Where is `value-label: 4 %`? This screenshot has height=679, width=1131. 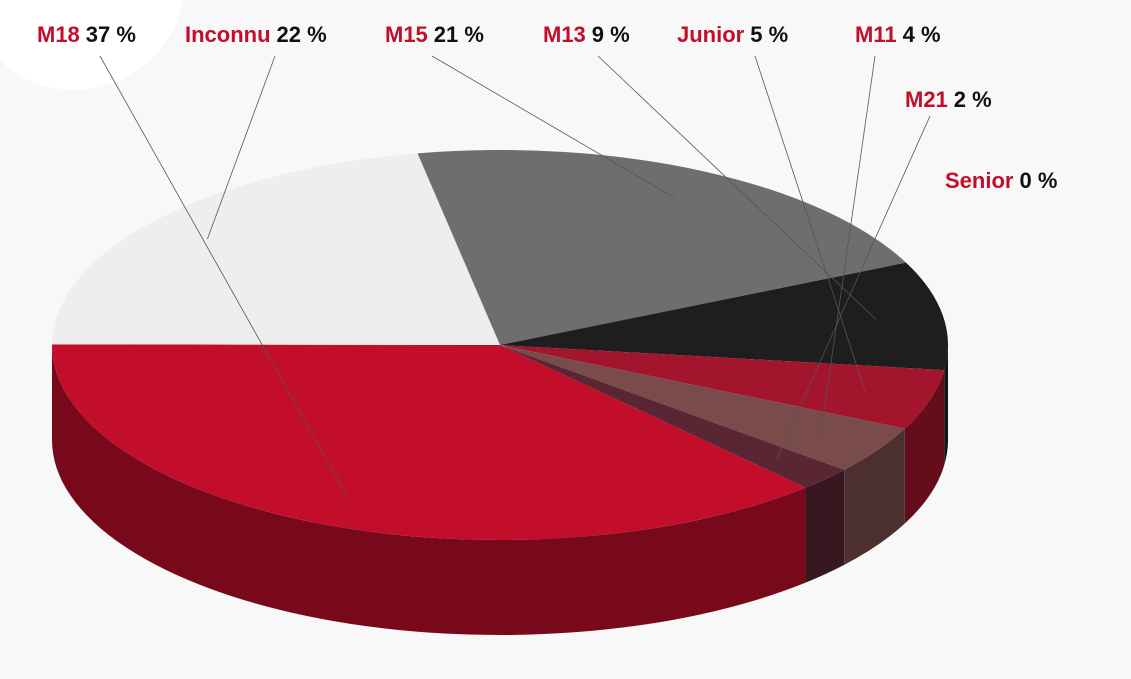 value-label: 4 % is located at coordinates (922, 34).